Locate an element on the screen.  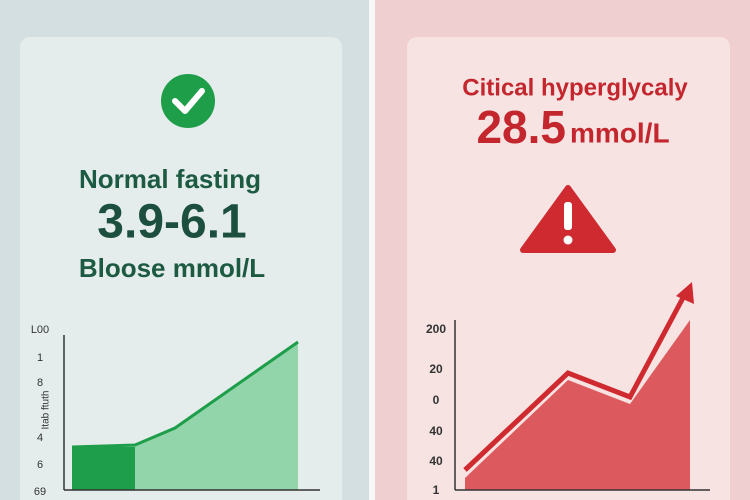
normal-unit: Bloose mmol/L is located at coordinates (172, 268).